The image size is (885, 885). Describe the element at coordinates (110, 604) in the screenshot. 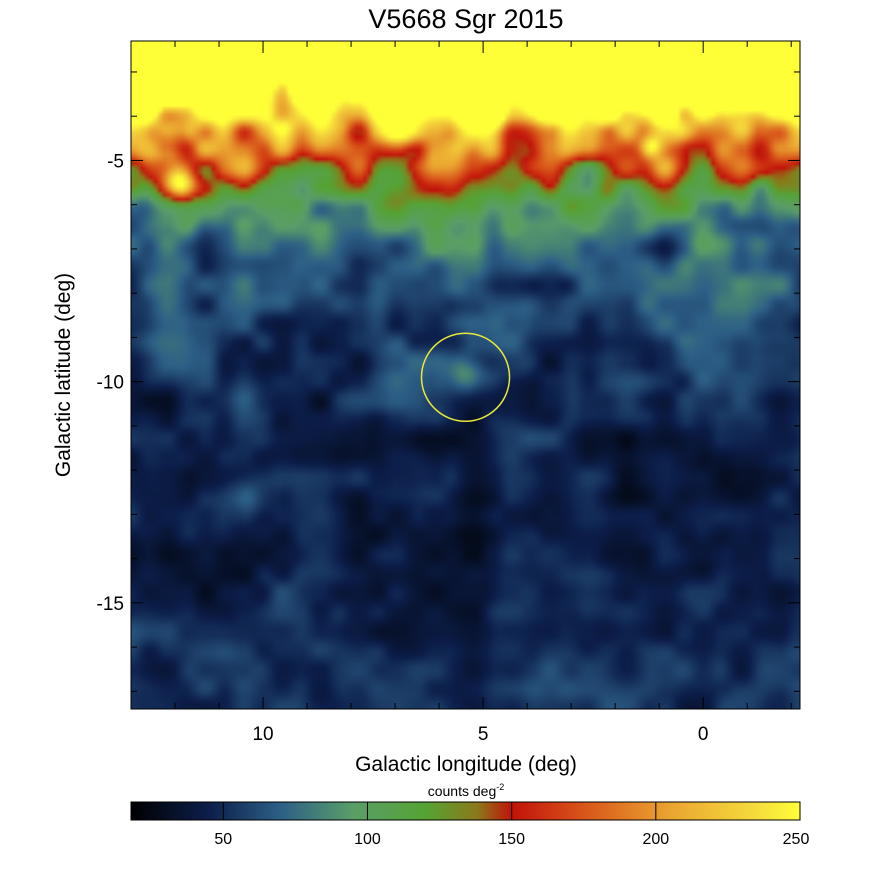

I see `y-tick-label: -15` at that location.